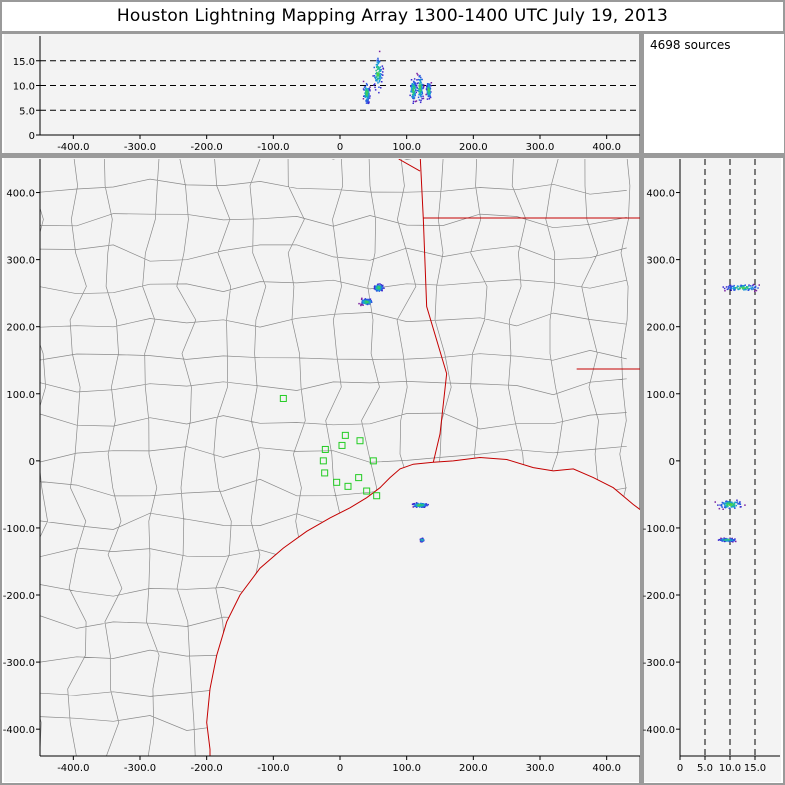  I want to click on y-tick-label: 10.0, so click(24, 87).